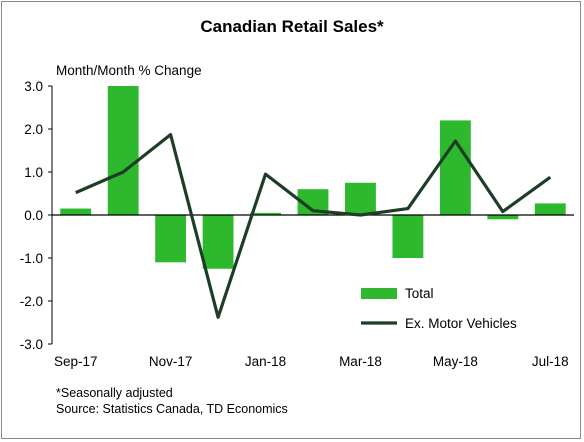  I want to click on y-tick-label: 2.0, so click(33, 129).